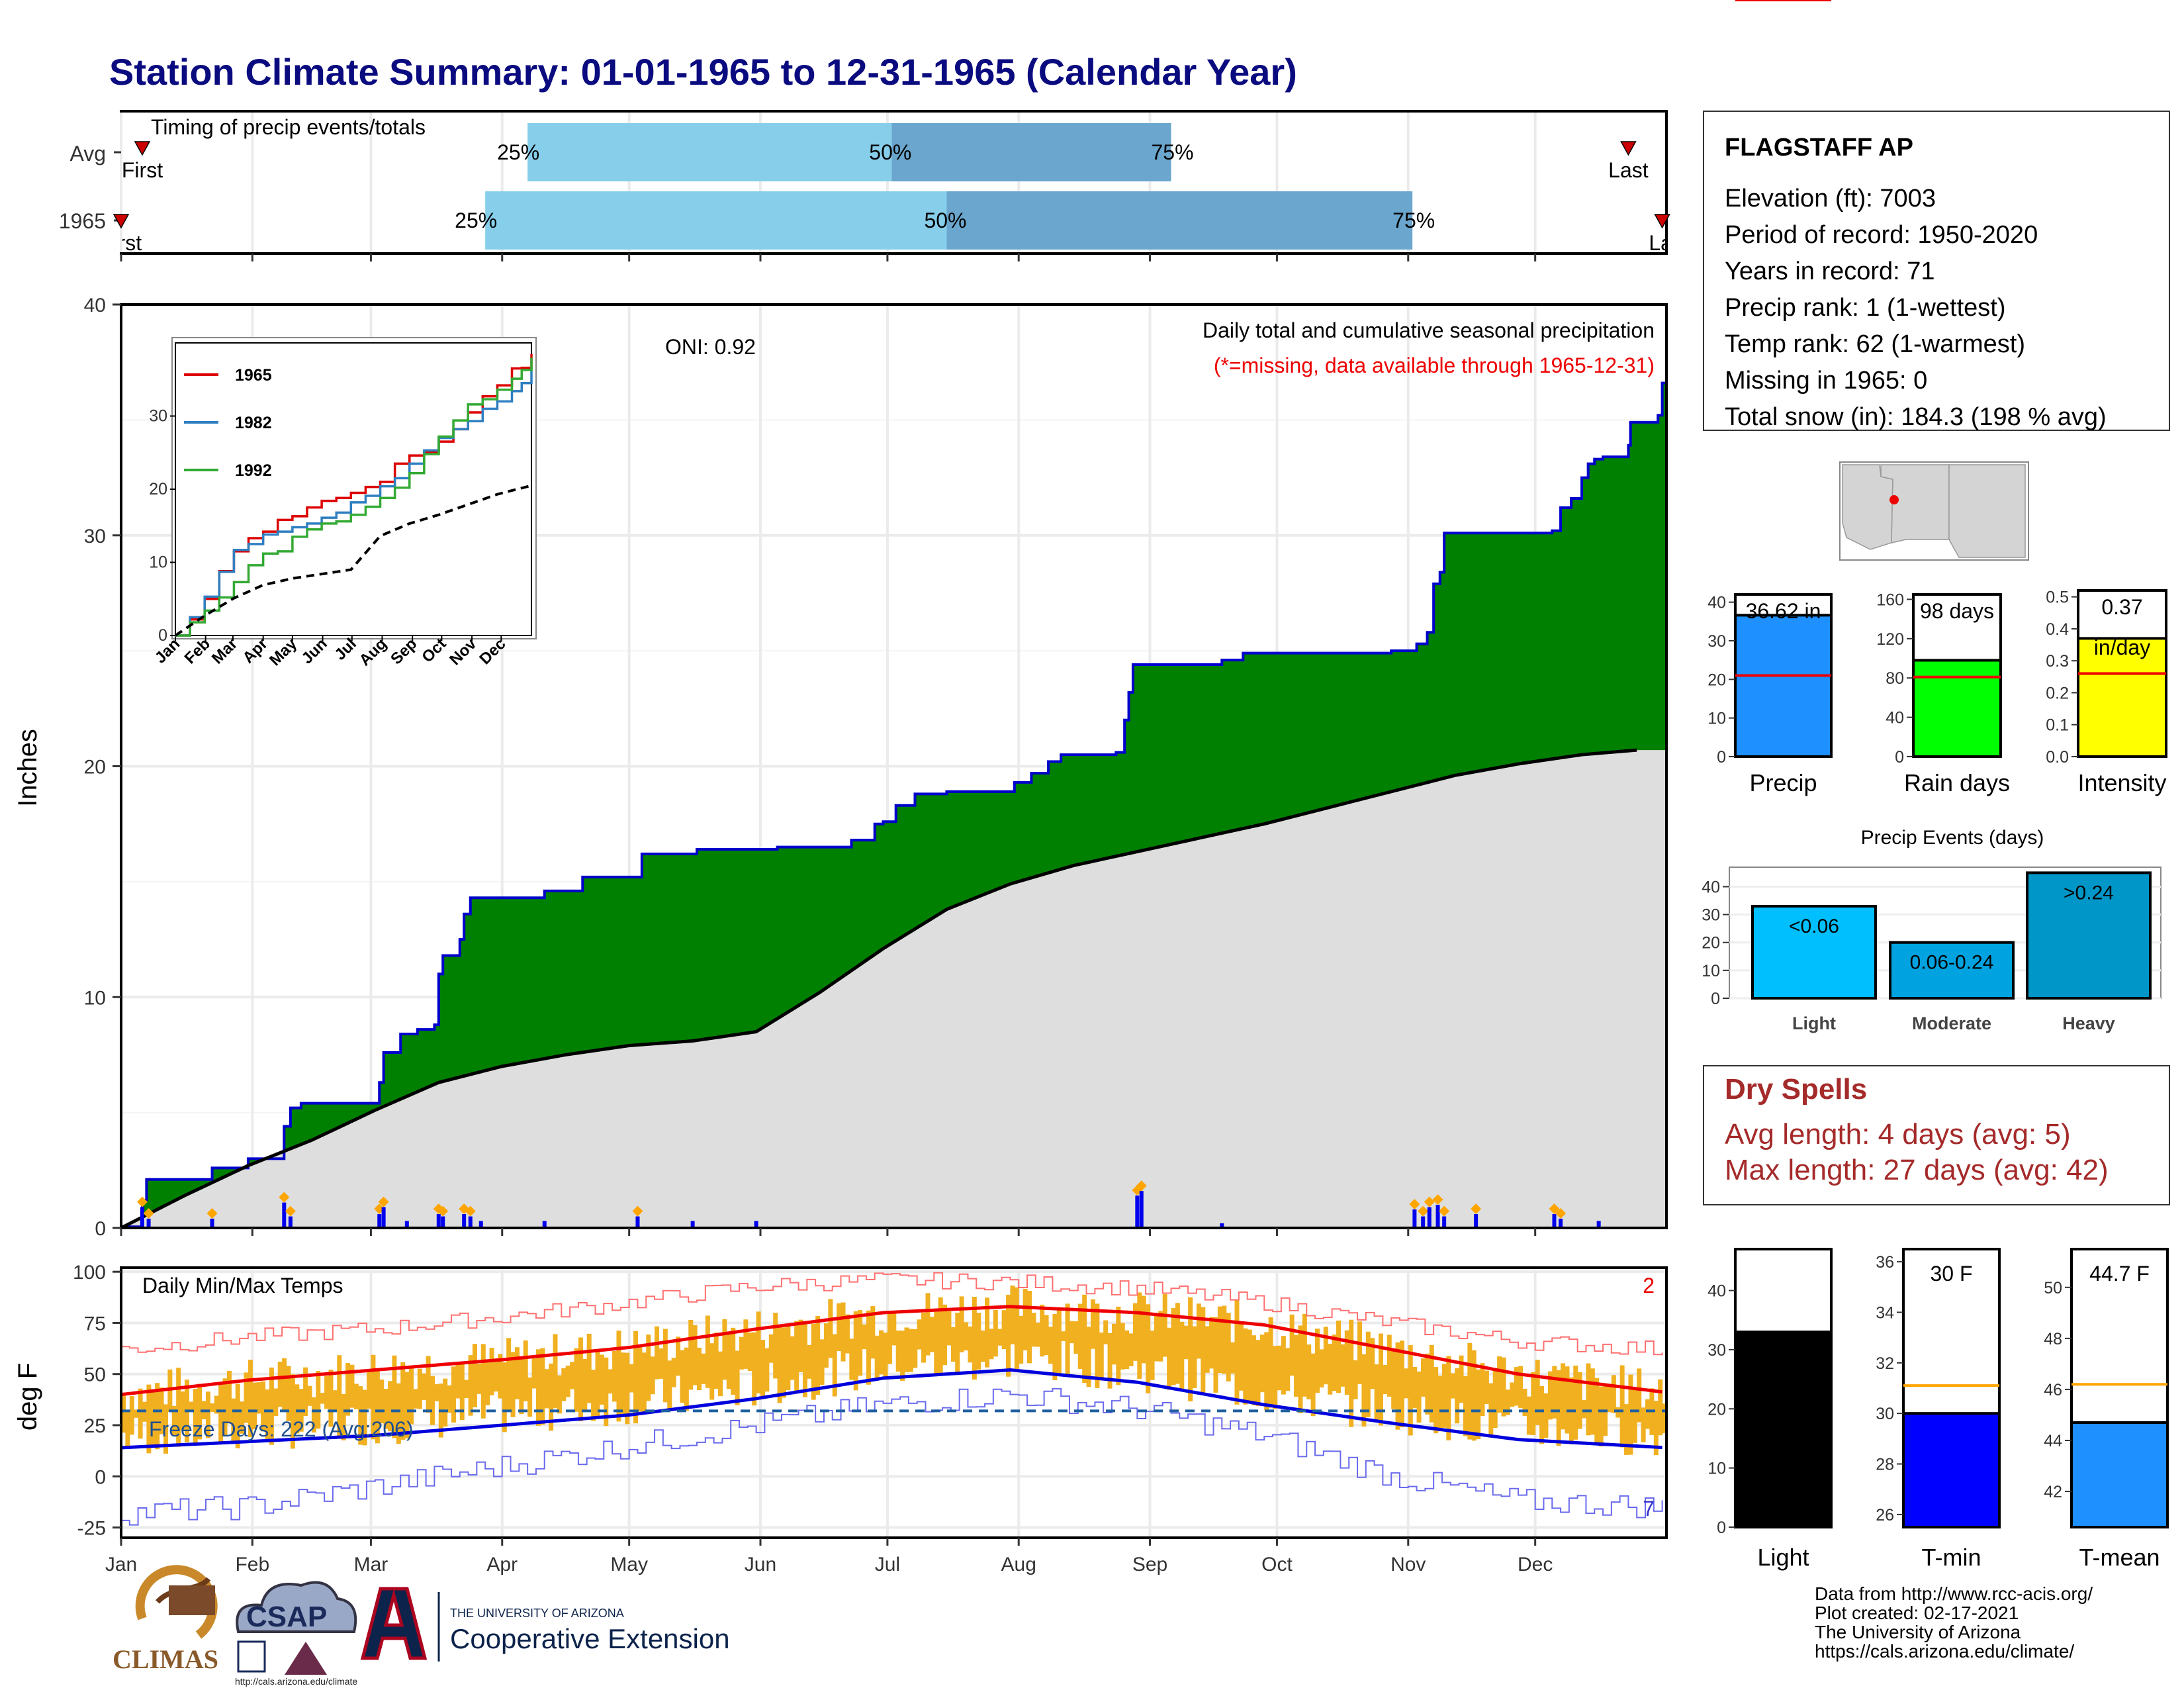 The width and height of the screenshot is (2184, 1688). Describe the element at coordinates (100, 1477) in the screenshot. I see `temp-ytick-label: 0` at that location.